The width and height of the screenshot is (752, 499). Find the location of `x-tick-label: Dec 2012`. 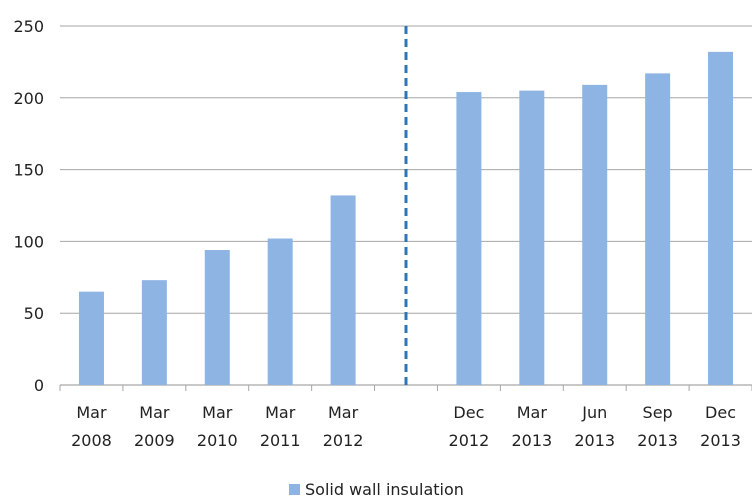

x-tick-label: Dec 2012 is located at coordinates (469, 426).